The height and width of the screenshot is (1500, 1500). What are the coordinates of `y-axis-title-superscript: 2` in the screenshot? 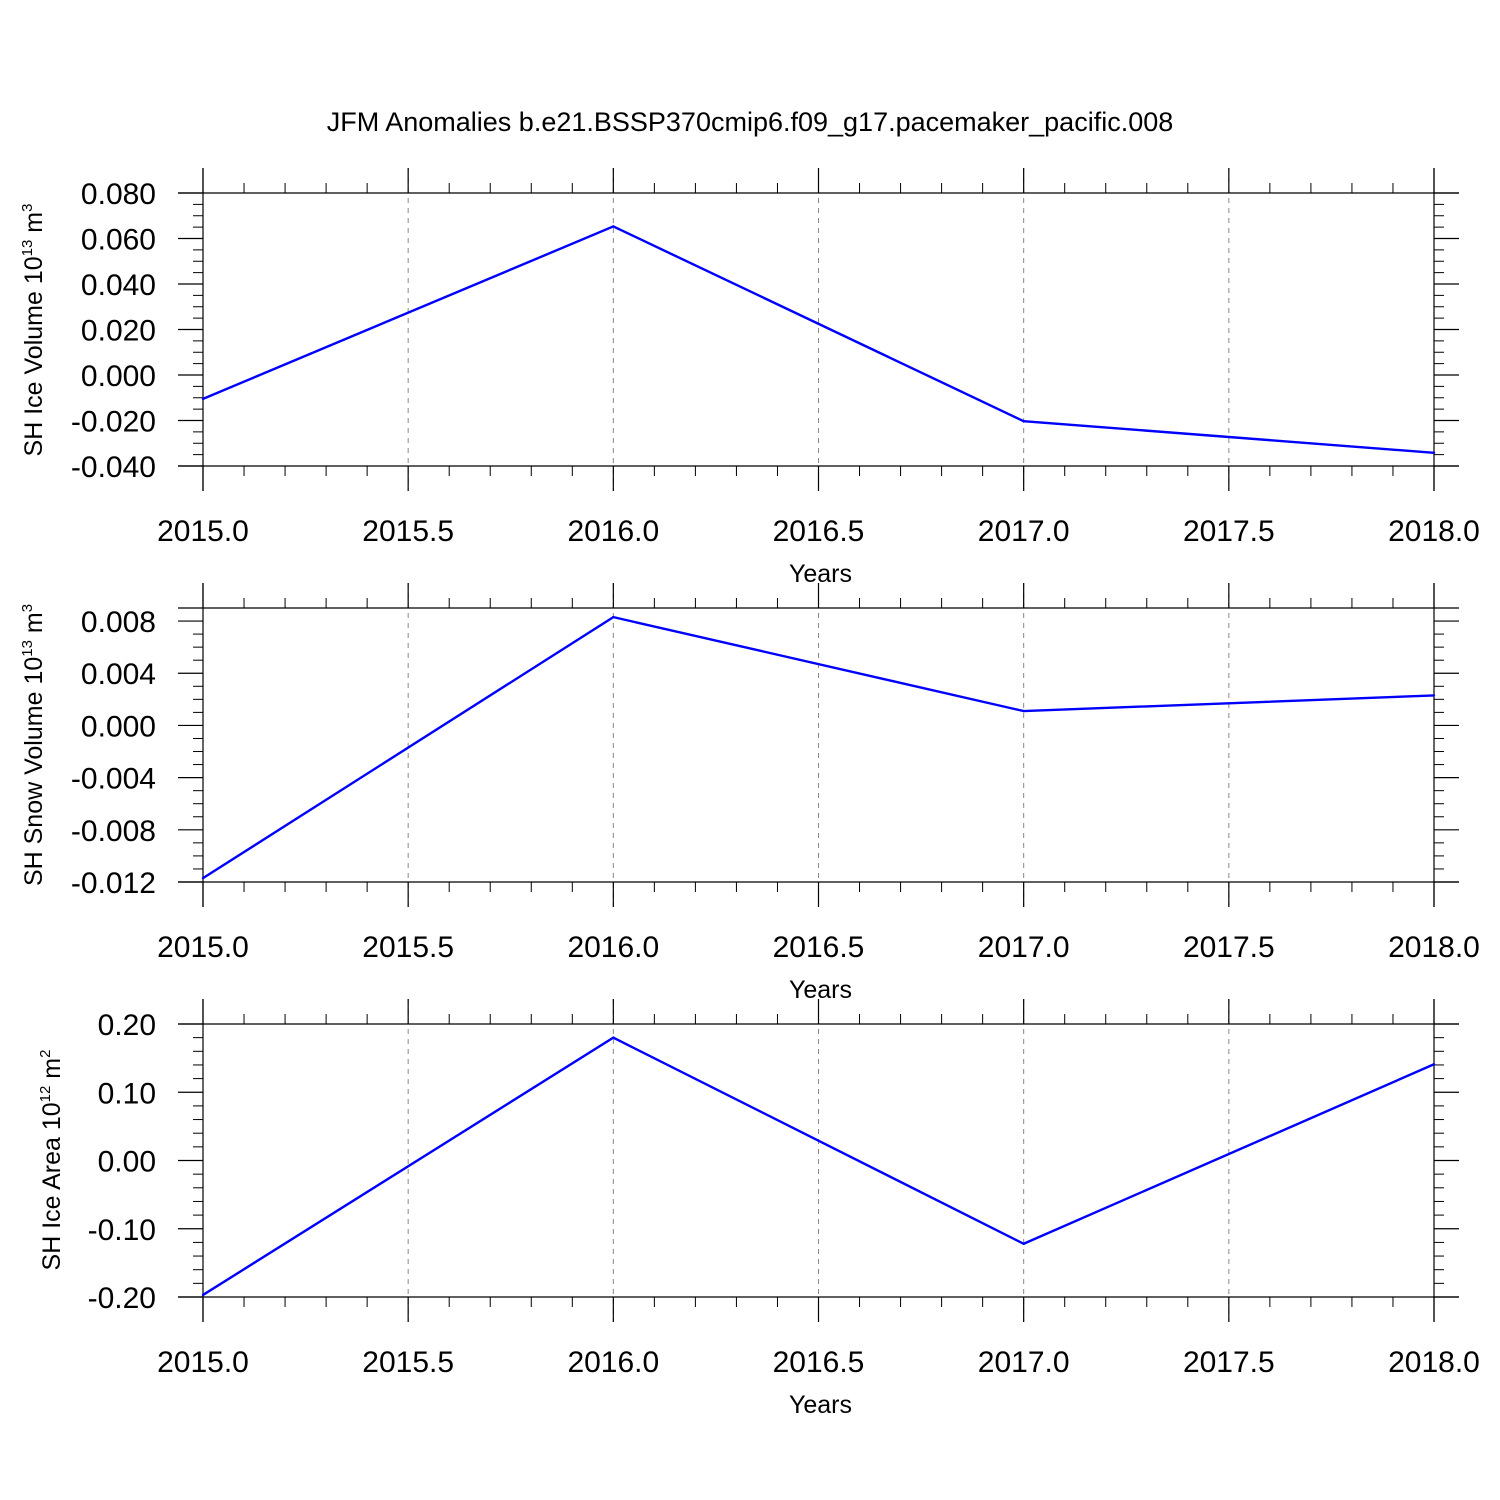 It's located at (45, 1054).